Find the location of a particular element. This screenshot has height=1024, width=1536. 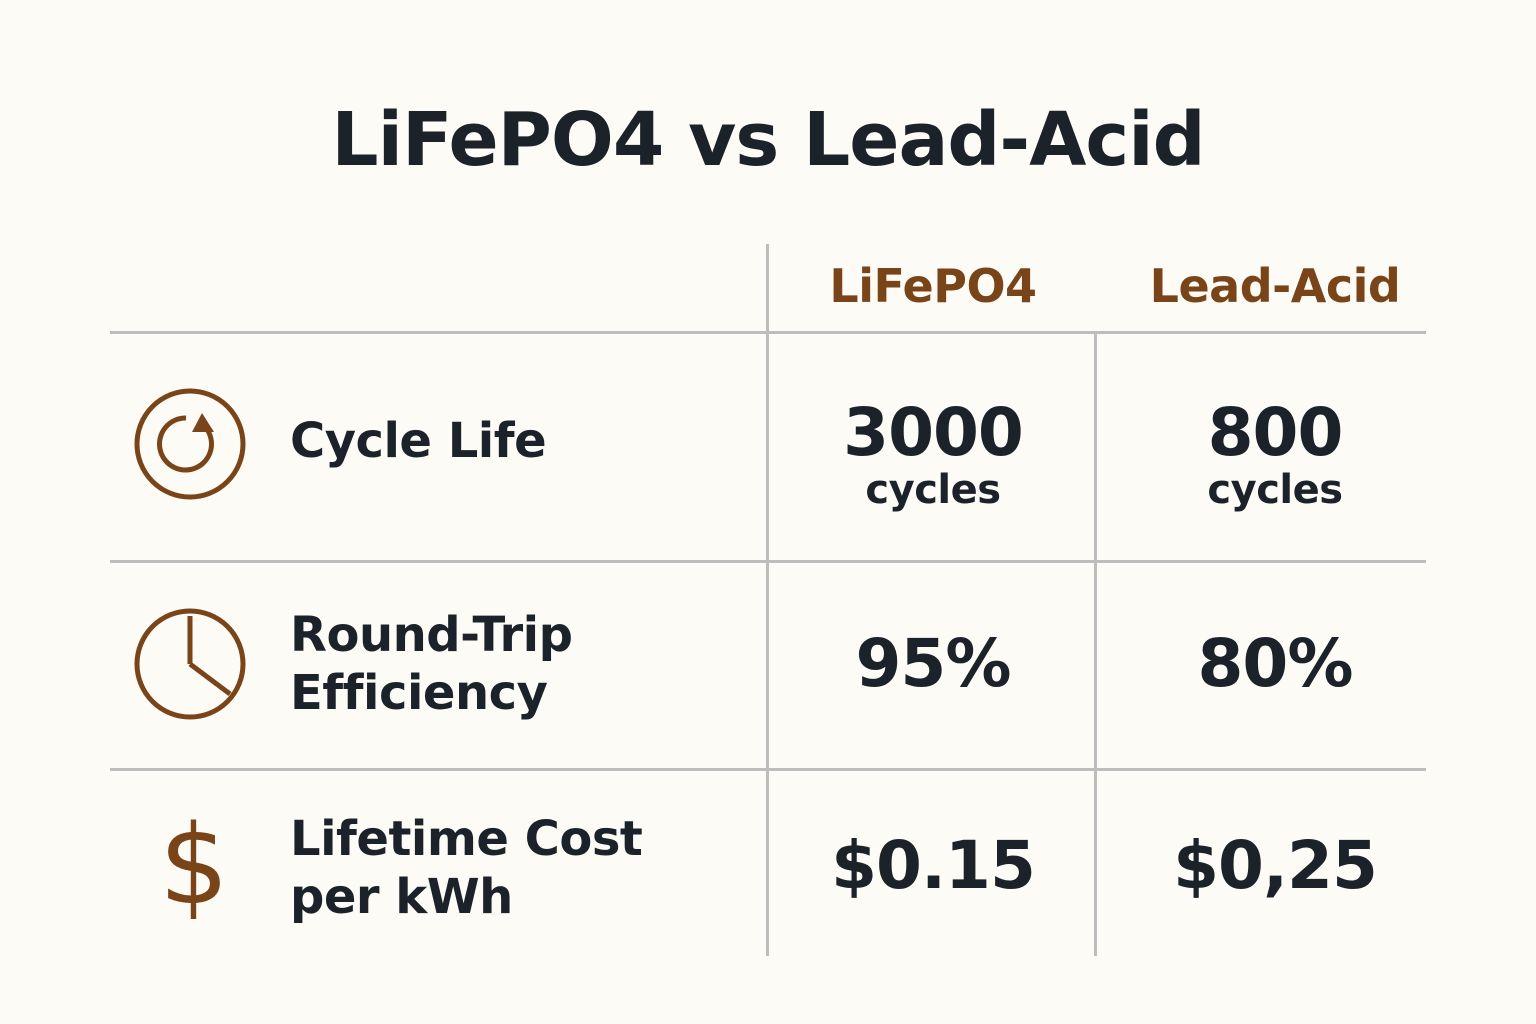

row-label-cycle-life: Cycle Life is located at coordinates (418, 441).